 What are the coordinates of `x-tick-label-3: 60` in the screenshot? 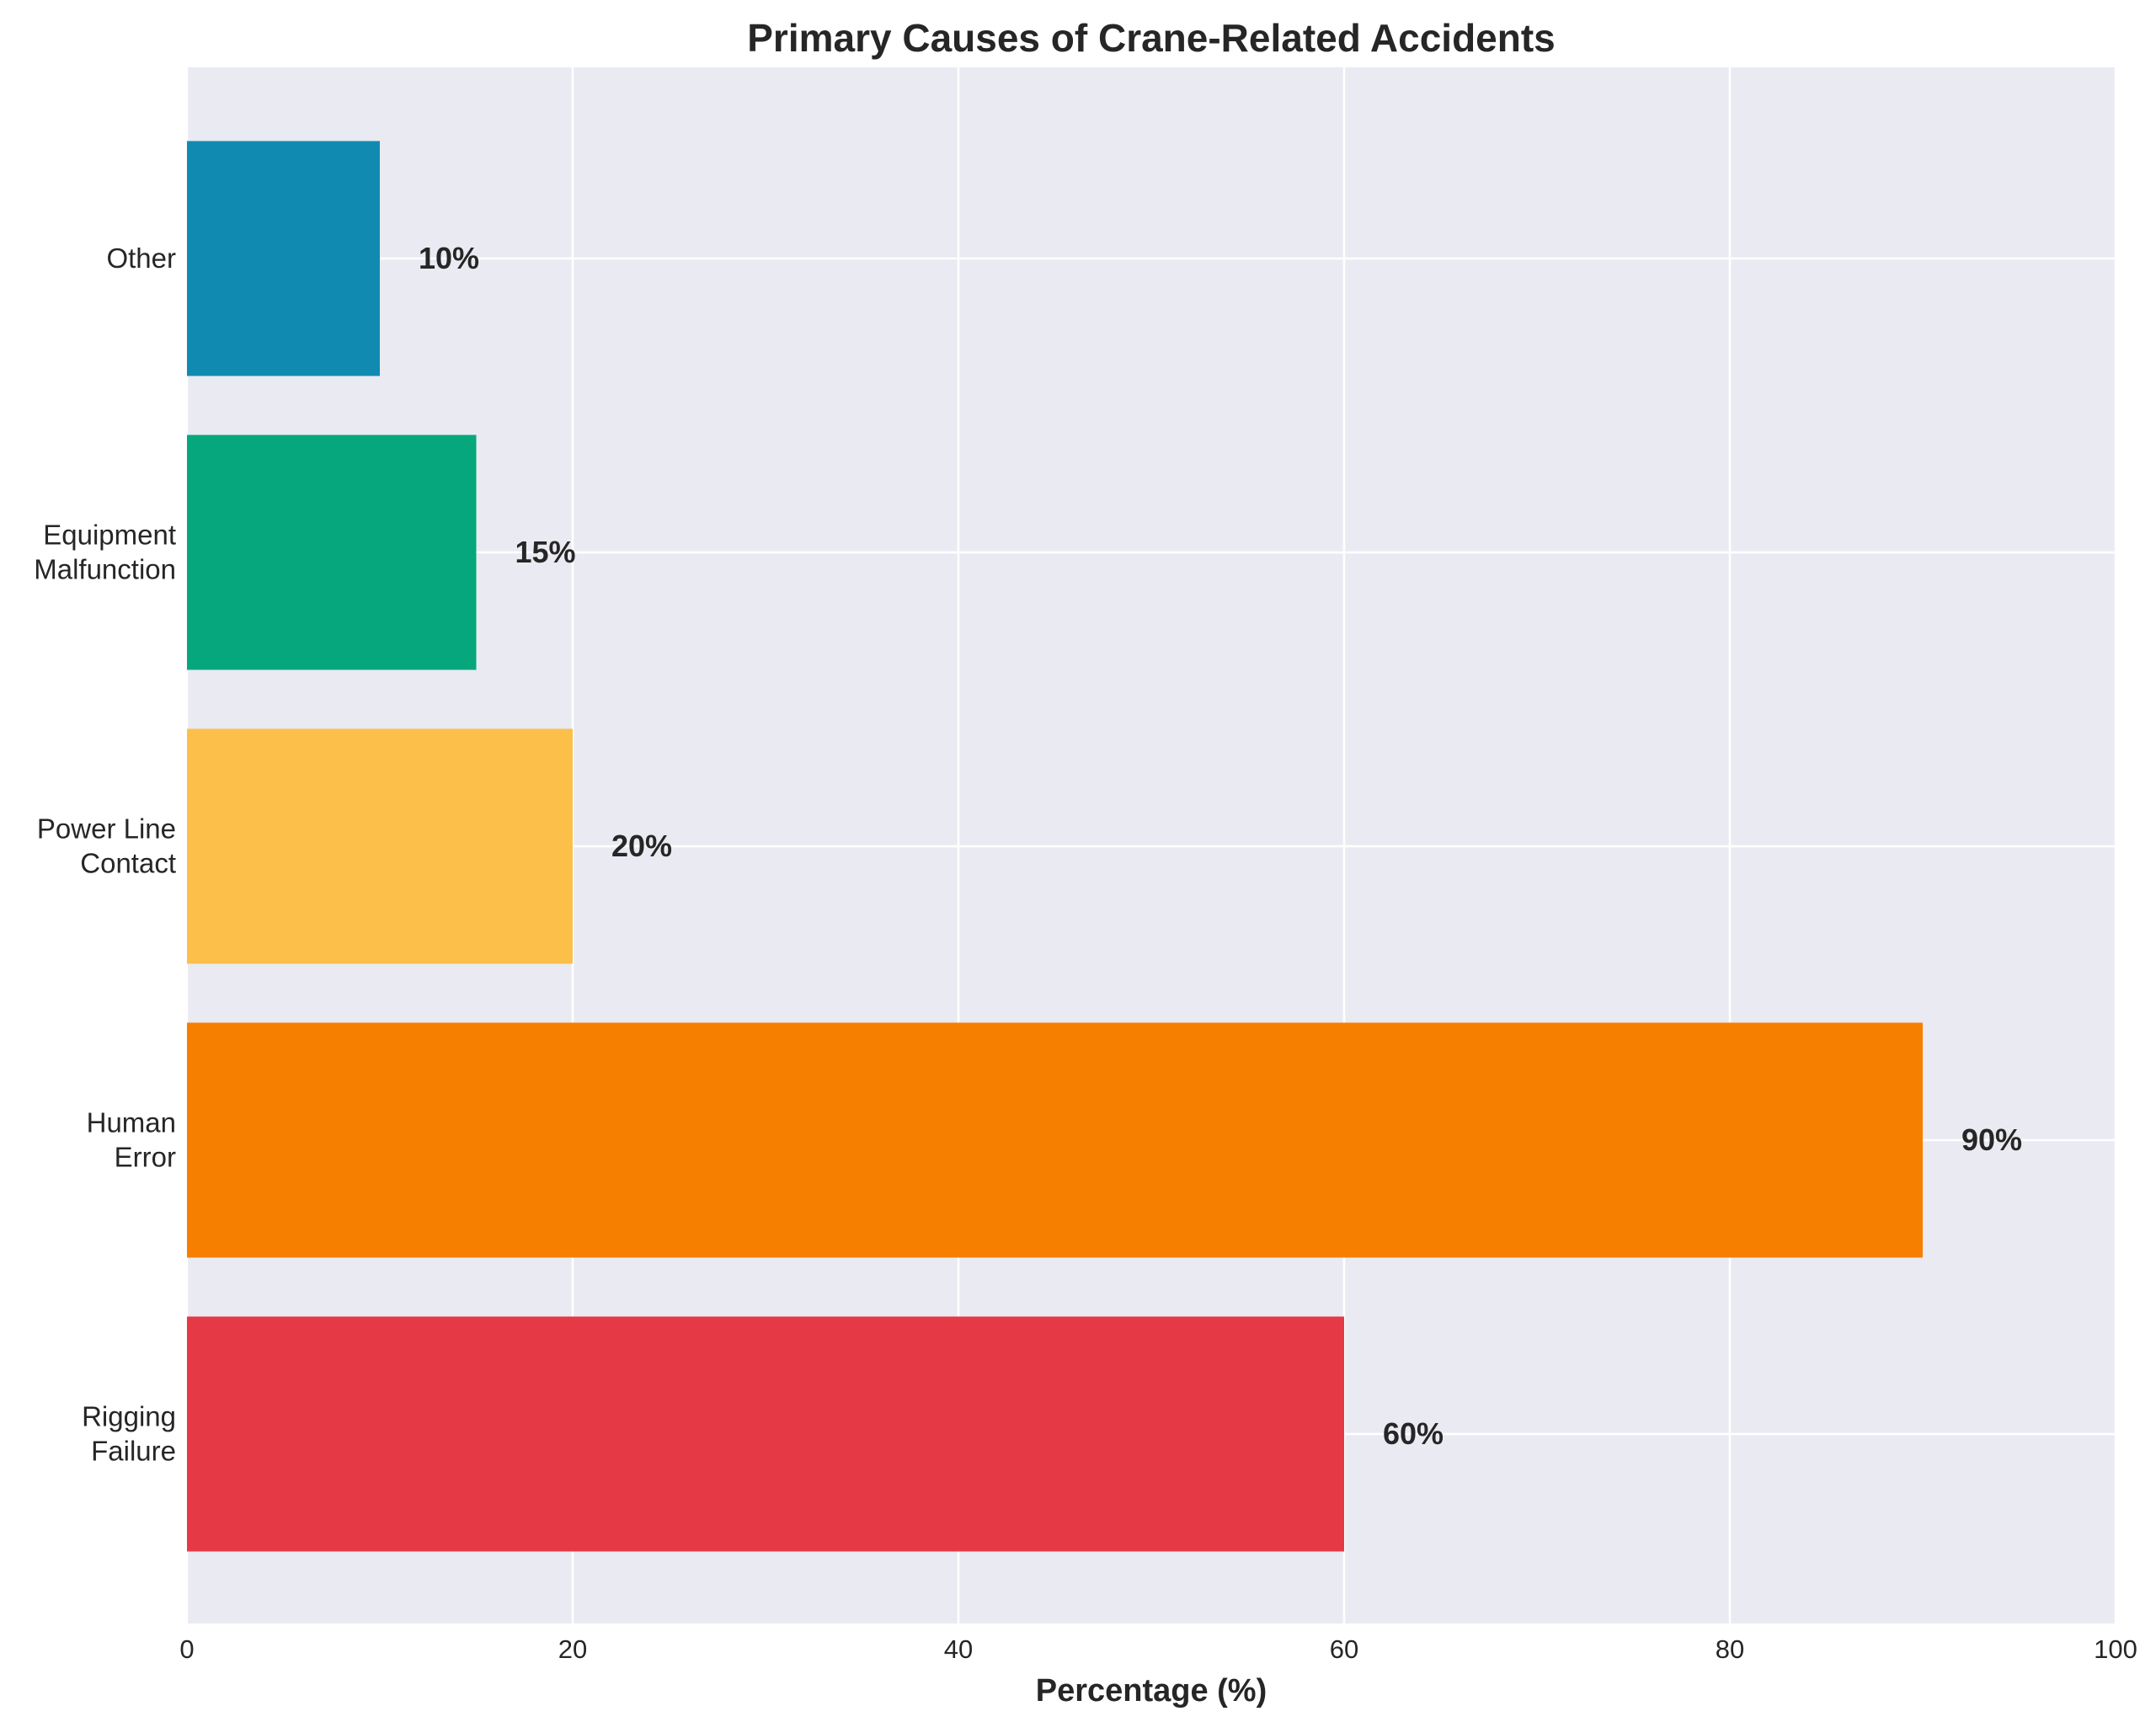 It's located at (1344, 1649).